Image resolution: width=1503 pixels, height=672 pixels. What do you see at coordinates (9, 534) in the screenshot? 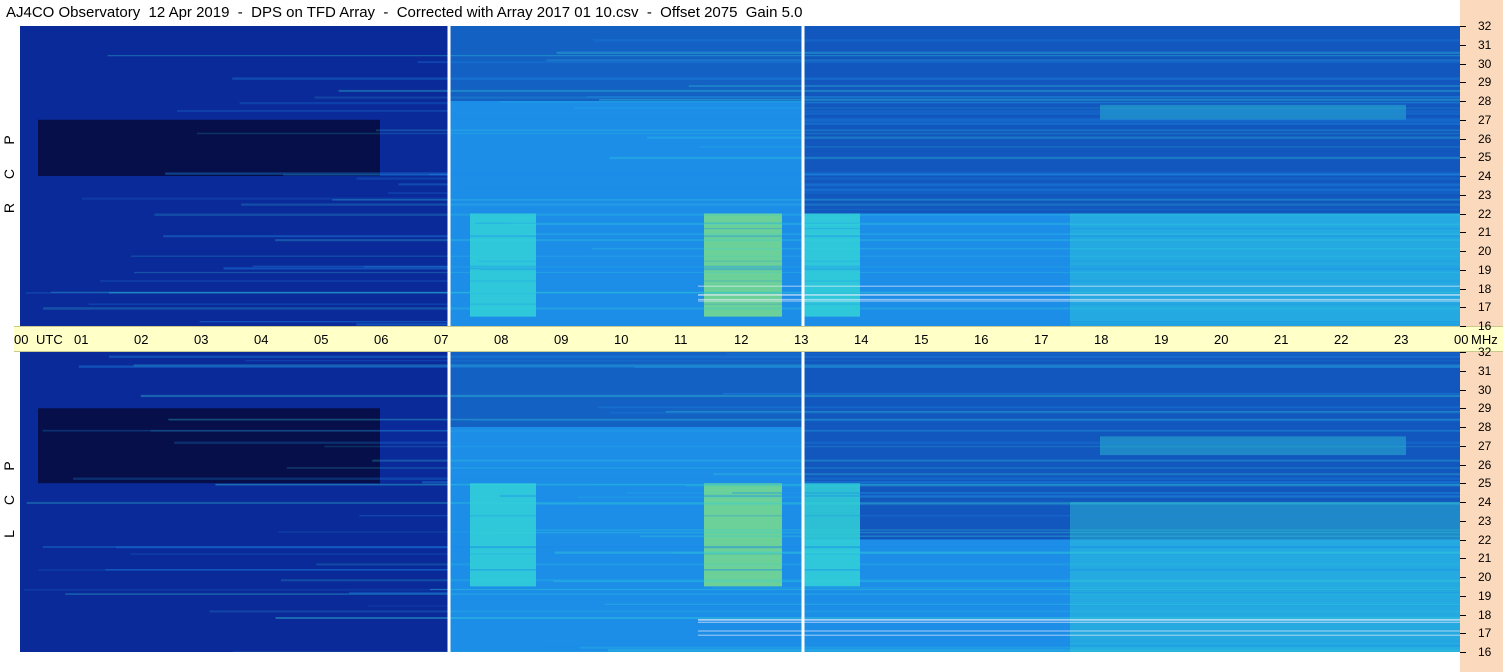
I see `polarization-letter: L` at bounding box center [9, 534].